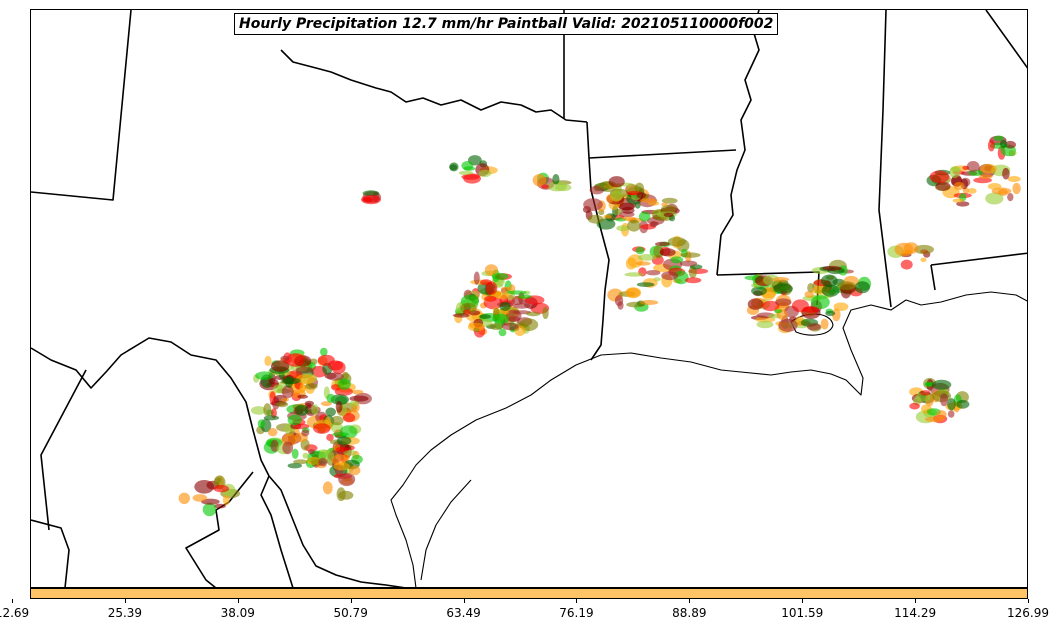  I want to click on colorbar-tick-label: 101.59, so click(802, 613).